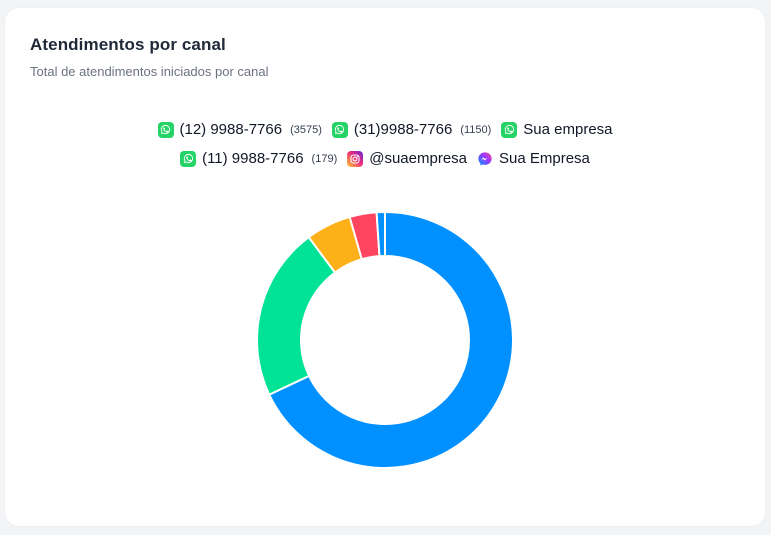  Describe the element at coordinates (403, 129) in the screenshot. I see `legend-label: (31)9988-7766` at that location.